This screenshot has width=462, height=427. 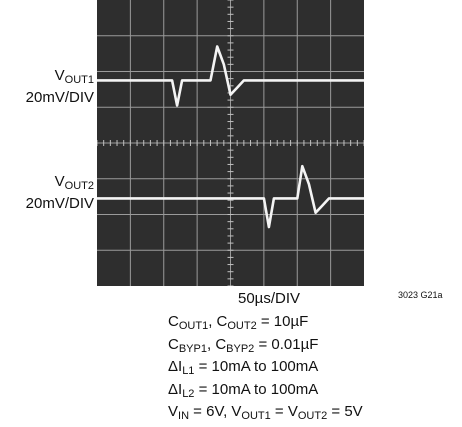 I want to click on vout2-trace, so click(x=230, y=196).